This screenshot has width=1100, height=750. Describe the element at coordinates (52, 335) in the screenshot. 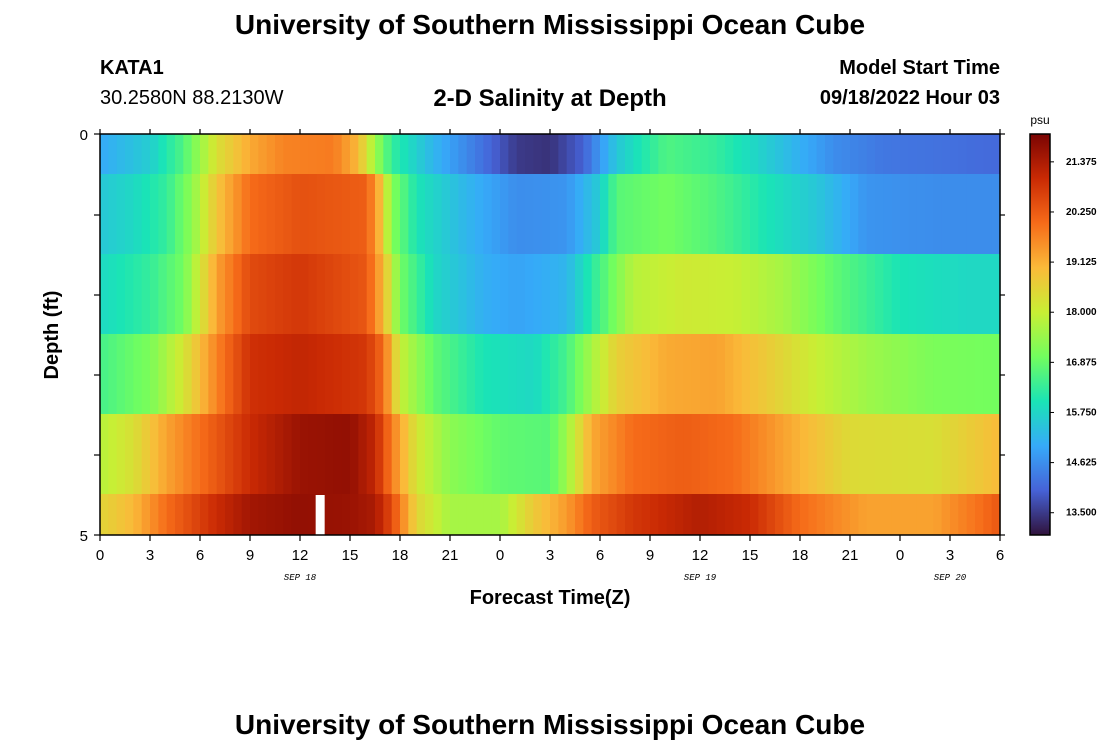

I see `y-axis-title: Depth (ft)` at that location.